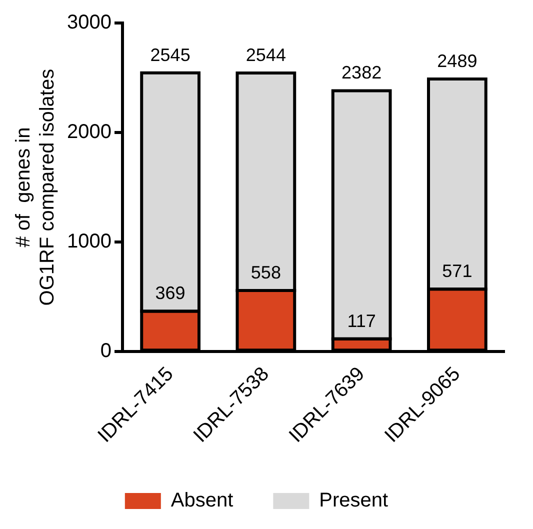 This screenshot has height=529, width=533. Describe the element at coordinates (354, 501) in the screenshot. I see `legend-label: Present` at that location.